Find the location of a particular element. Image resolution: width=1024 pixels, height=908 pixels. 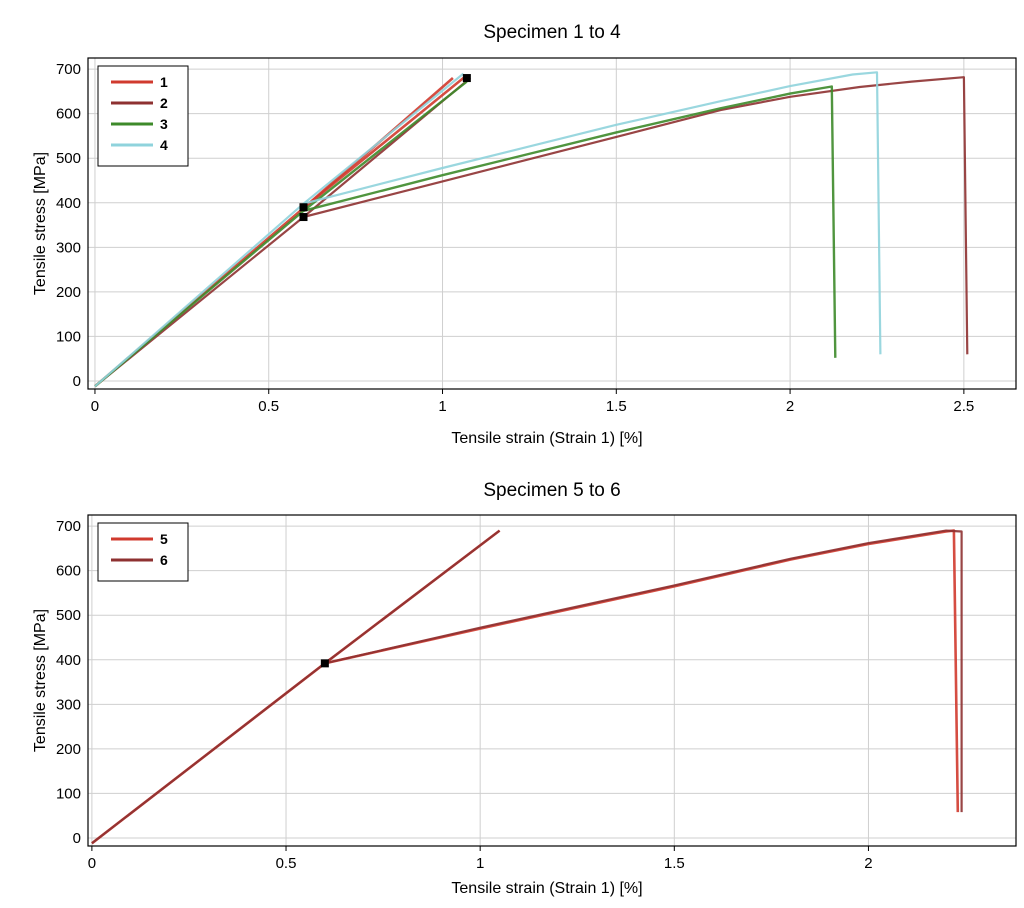

legend-label: 4 is located at coordinates (164, 145).